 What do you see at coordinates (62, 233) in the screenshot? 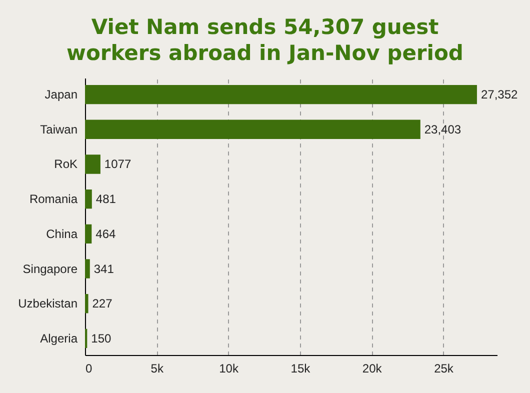
I see `y-tick-label: China` at bounding box center [62, 233].